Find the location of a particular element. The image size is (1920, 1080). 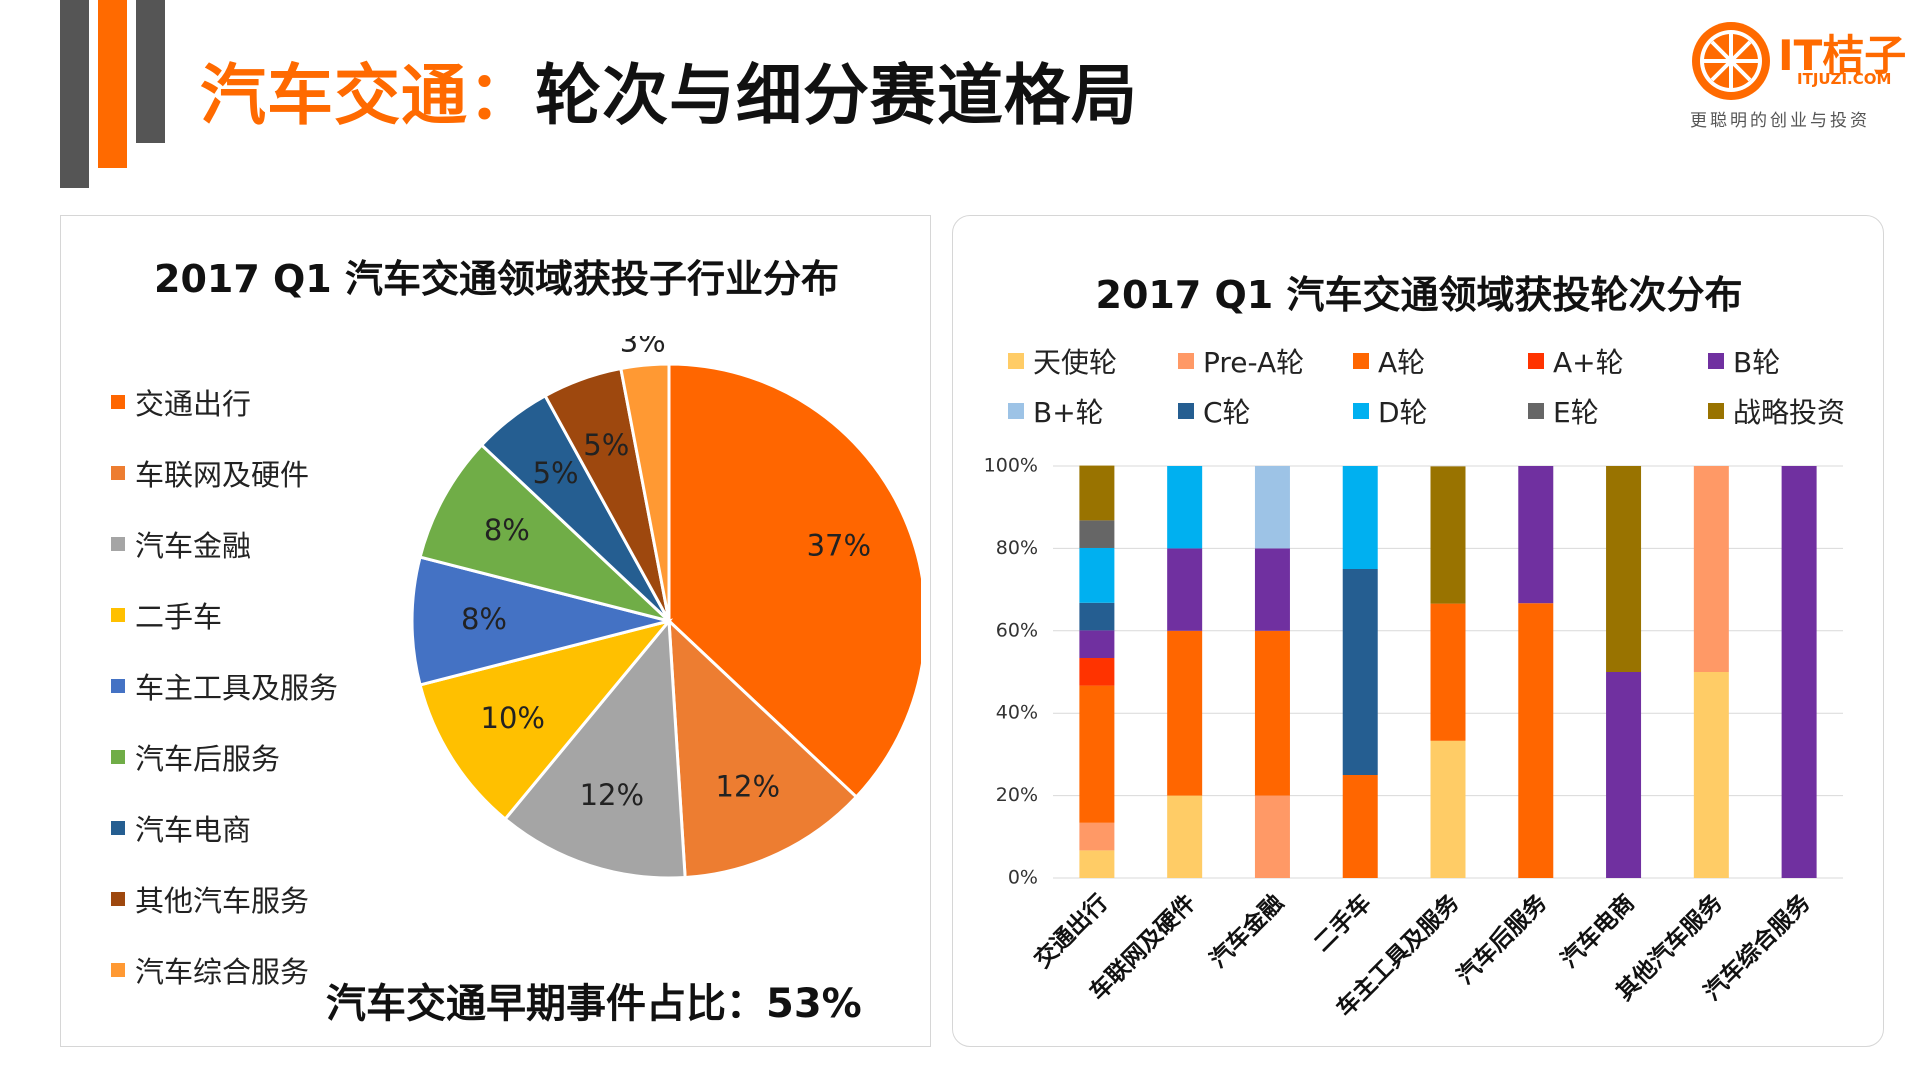

pie-legend-label: 汽车电商 is located at coordinates (193, 829).